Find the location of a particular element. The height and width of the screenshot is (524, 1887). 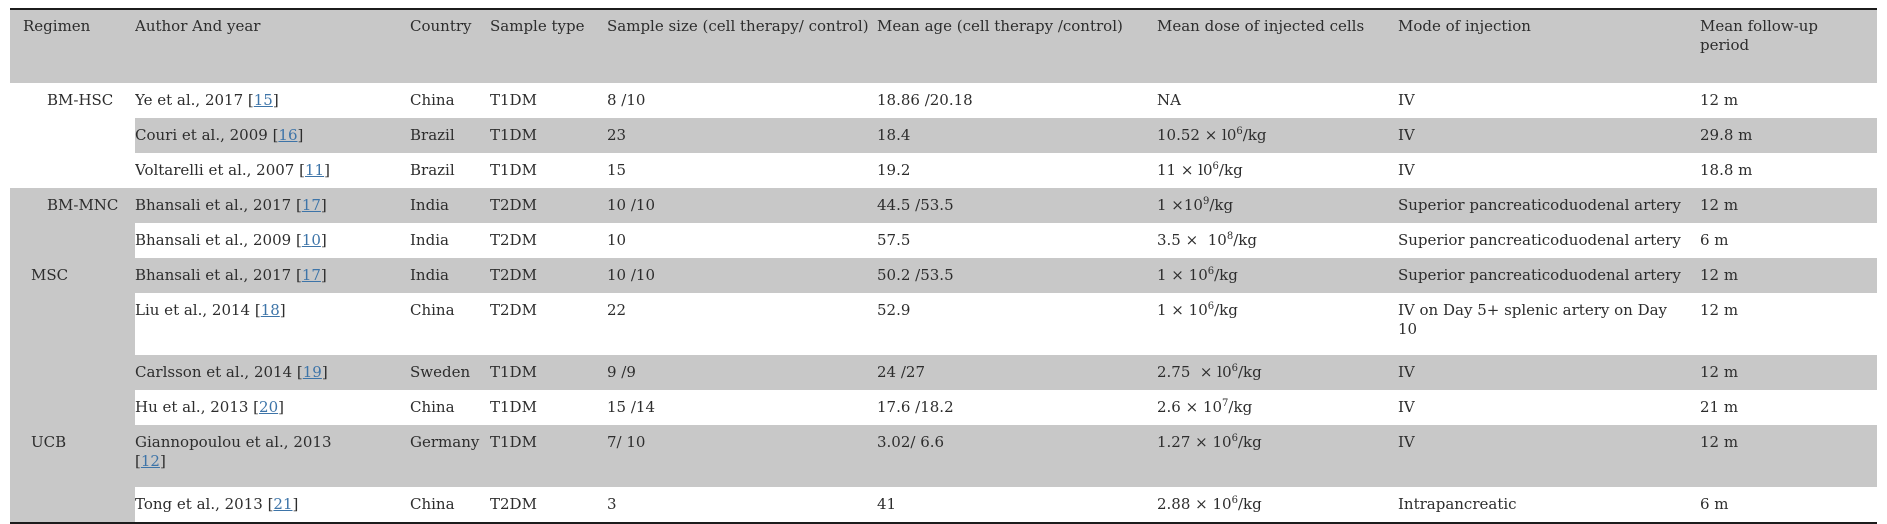

sample-size-cell: 15 is located at coordinates (742, 170).